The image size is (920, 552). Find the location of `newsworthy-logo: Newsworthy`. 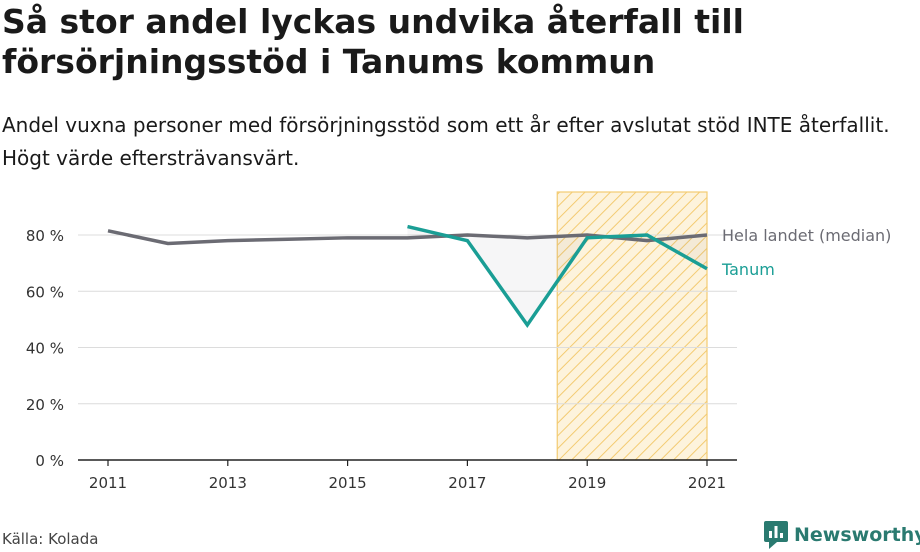

newsworthy-logo: Newsworthy is located at coordinates (842, 535).